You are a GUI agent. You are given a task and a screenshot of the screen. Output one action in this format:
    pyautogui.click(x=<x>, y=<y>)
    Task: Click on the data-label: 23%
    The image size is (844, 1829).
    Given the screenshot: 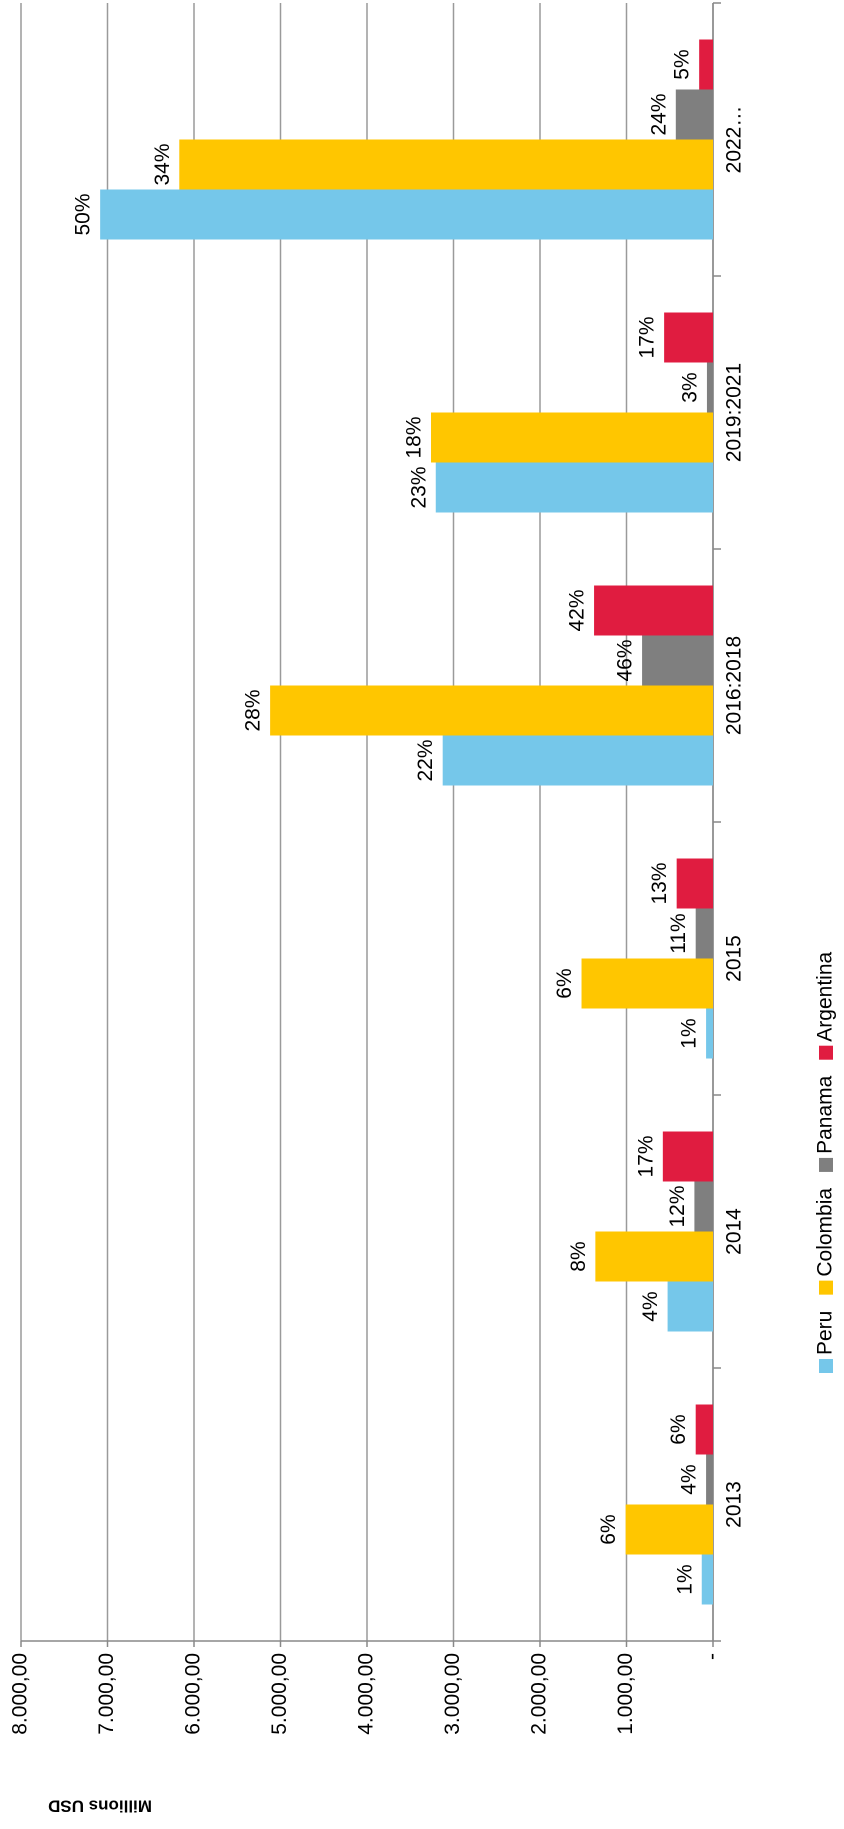 What is the action you would take?
    pyautogui.click(x=418, y=487)
    